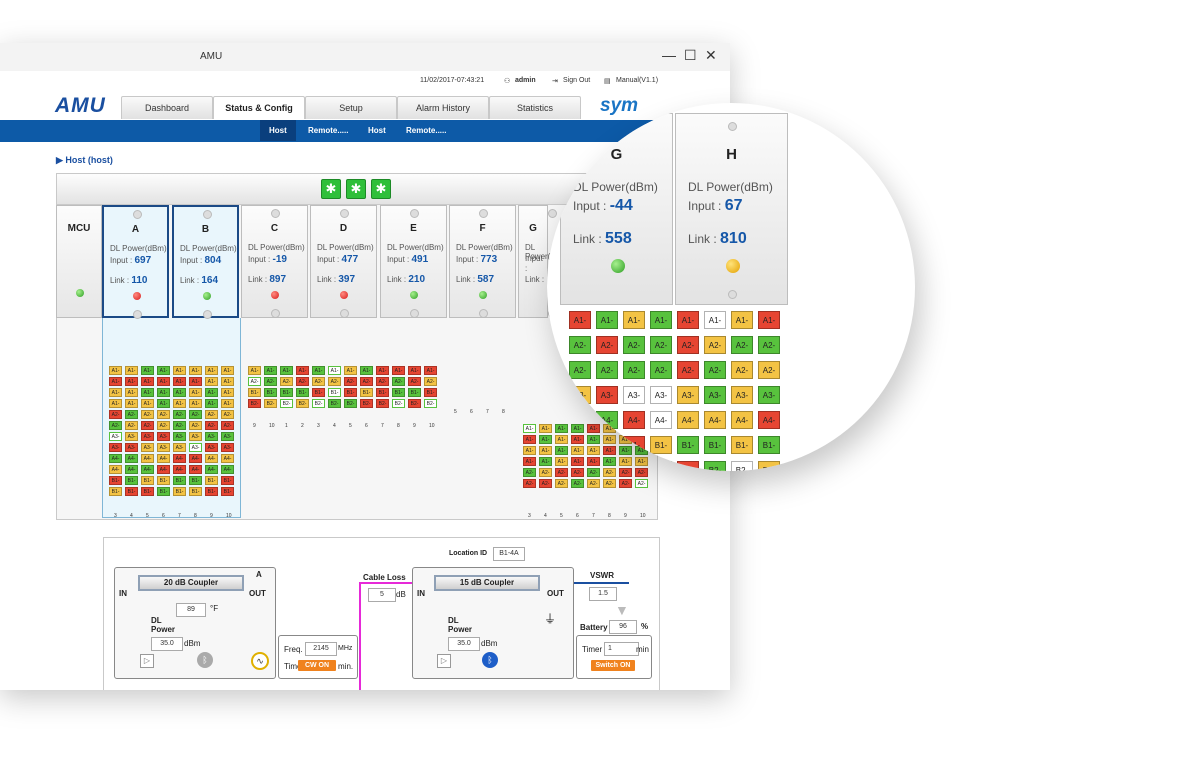 This screenshot has height=781, width=1200. Describe the element at coordinates (205, 262) in the screenshot. I see `module-card-b: B DL Power(dBm) Input : 804 Link : 164` at that location.